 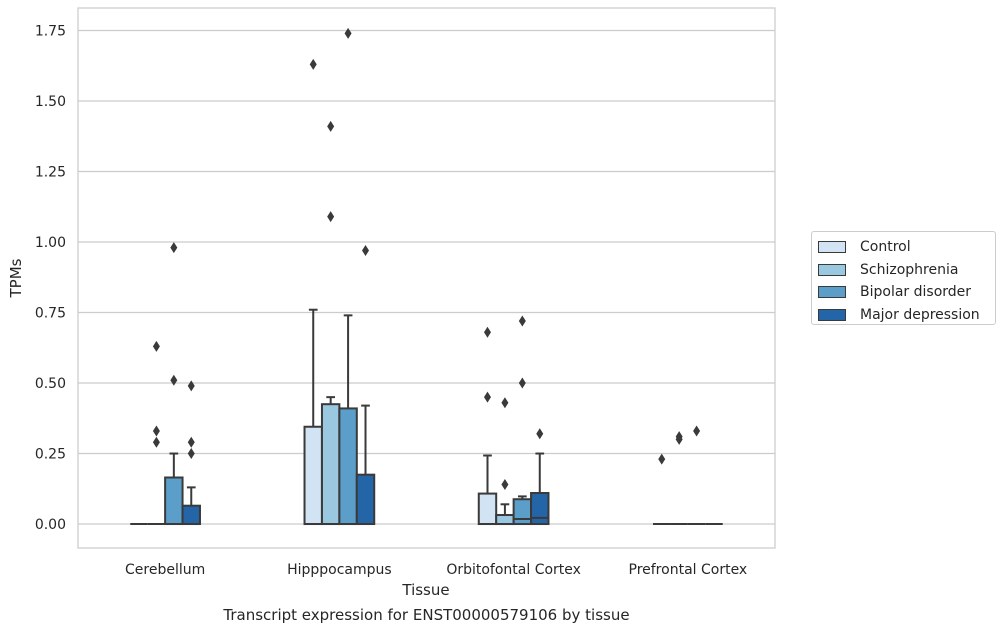 What do you see at coordinates (50, 278) in the screenshot?
I see `y-axis-ticks: 0.00 0.25 0.50 0.75 1.00 1.25 1.50 1.75` at bounding box center [50, 278].